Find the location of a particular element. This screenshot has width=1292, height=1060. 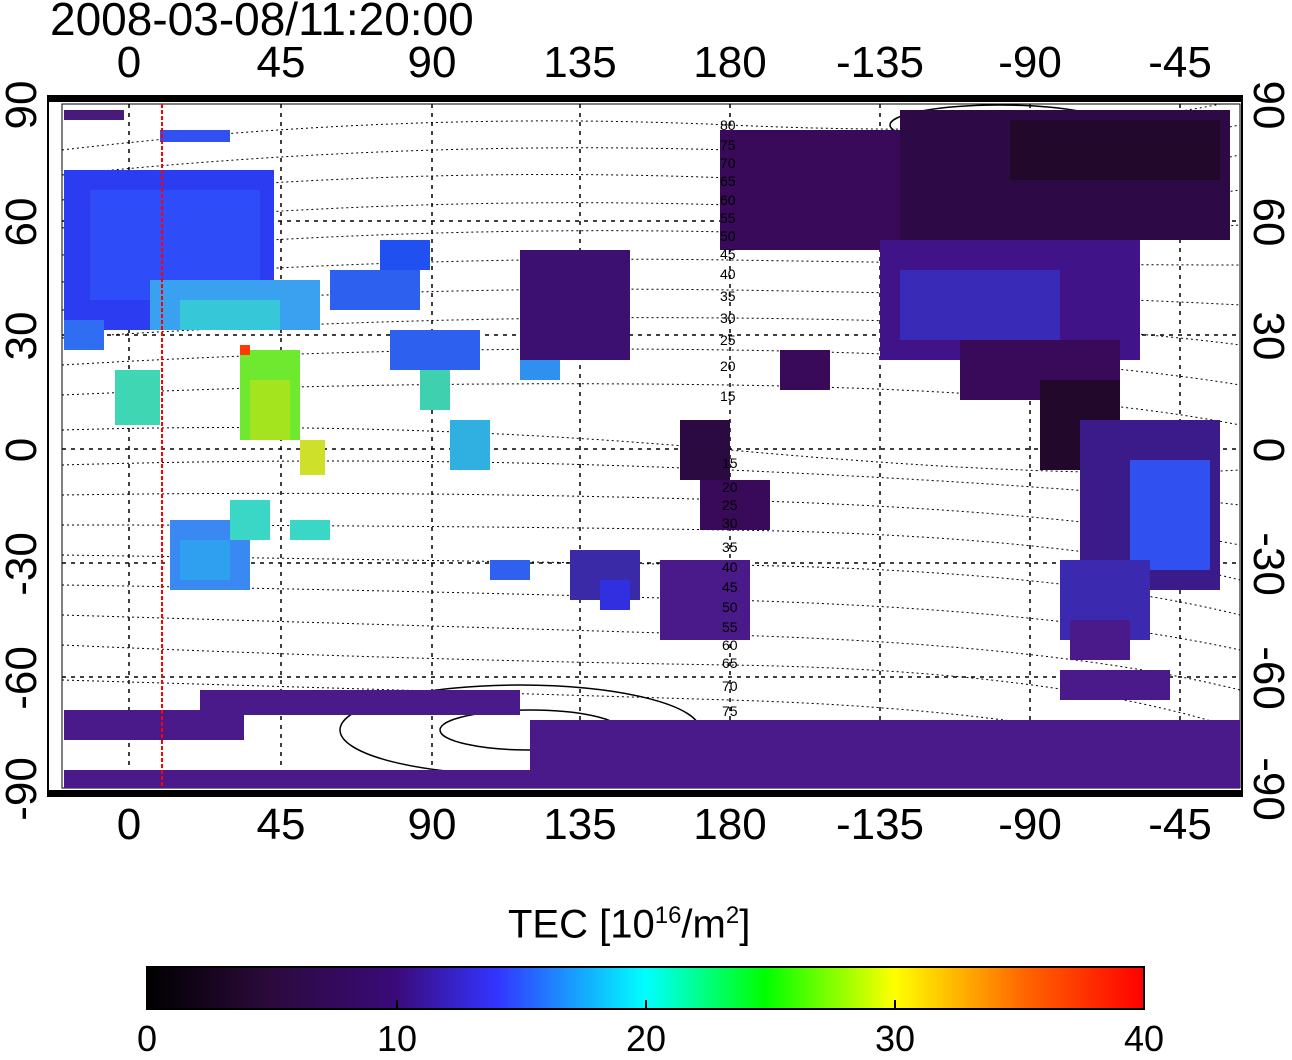

x-tick-top: -135 is located at coordinates (880, 62).